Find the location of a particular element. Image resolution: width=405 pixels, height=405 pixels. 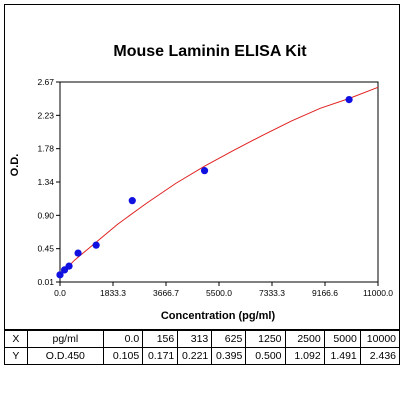

table-cell: 313 is located at coordinates (195, 339).